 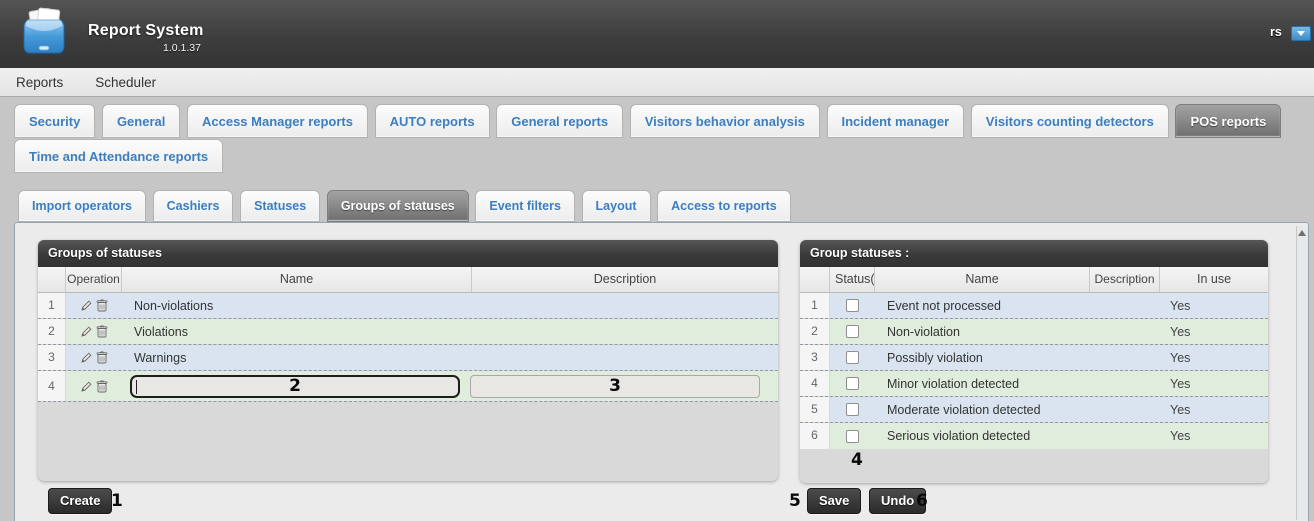 What do you see at coordinates (1228, 121) in the screenshot?
I see `tab-pos-reports: POS reports` at bounding box center [1228, 121].